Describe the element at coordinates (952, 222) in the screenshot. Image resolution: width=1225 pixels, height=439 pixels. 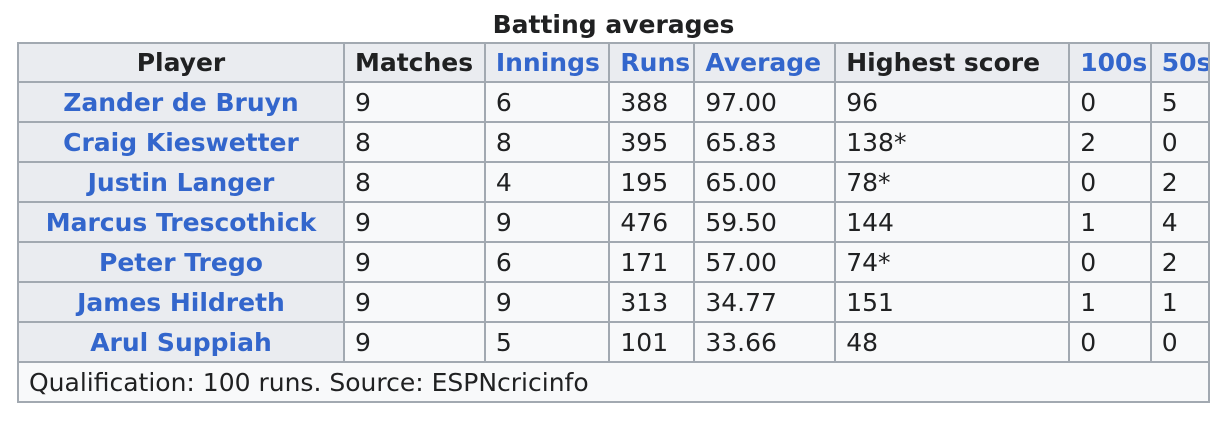
I see `cell-highest: 144` at that location.